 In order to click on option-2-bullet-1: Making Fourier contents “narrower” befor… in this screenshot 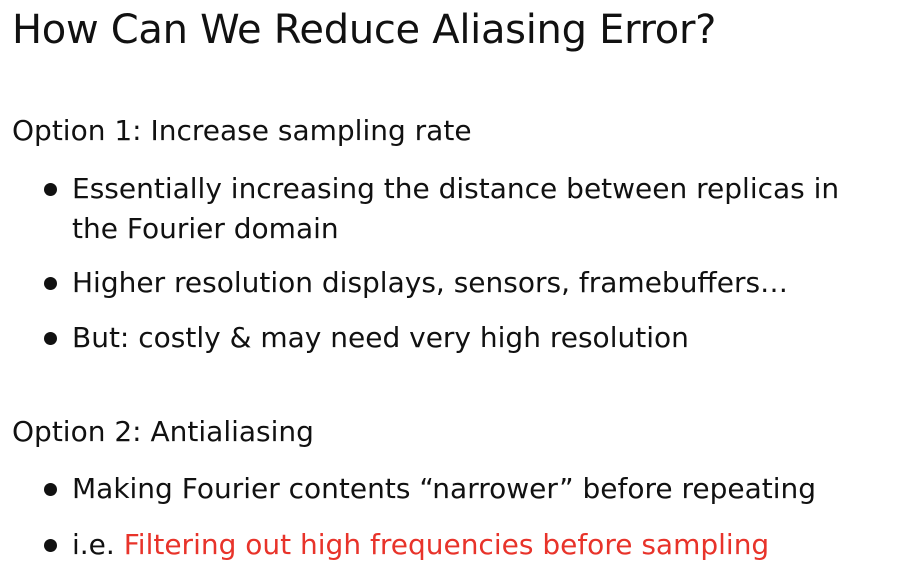, I will do `click(469, 489)`.